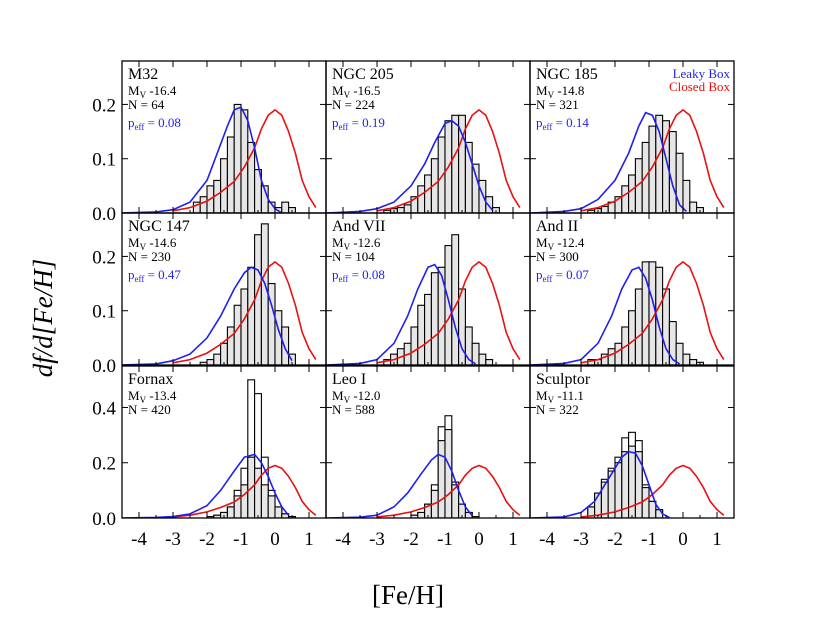  I want to click on y-tick-label: 0.2, so click(104, 105).